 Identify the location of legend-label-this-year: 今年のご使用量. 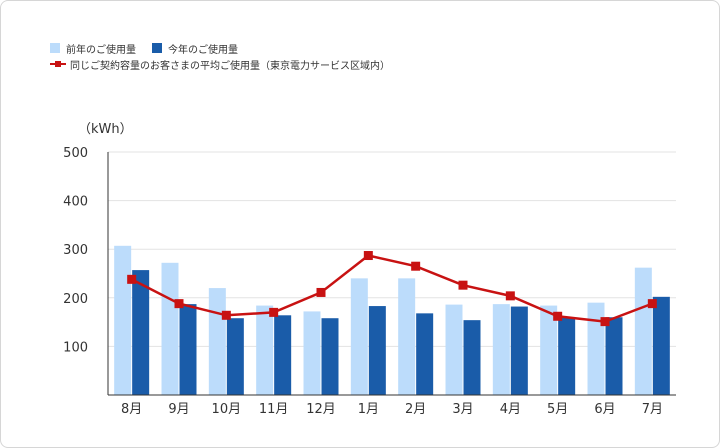
(203, 50).